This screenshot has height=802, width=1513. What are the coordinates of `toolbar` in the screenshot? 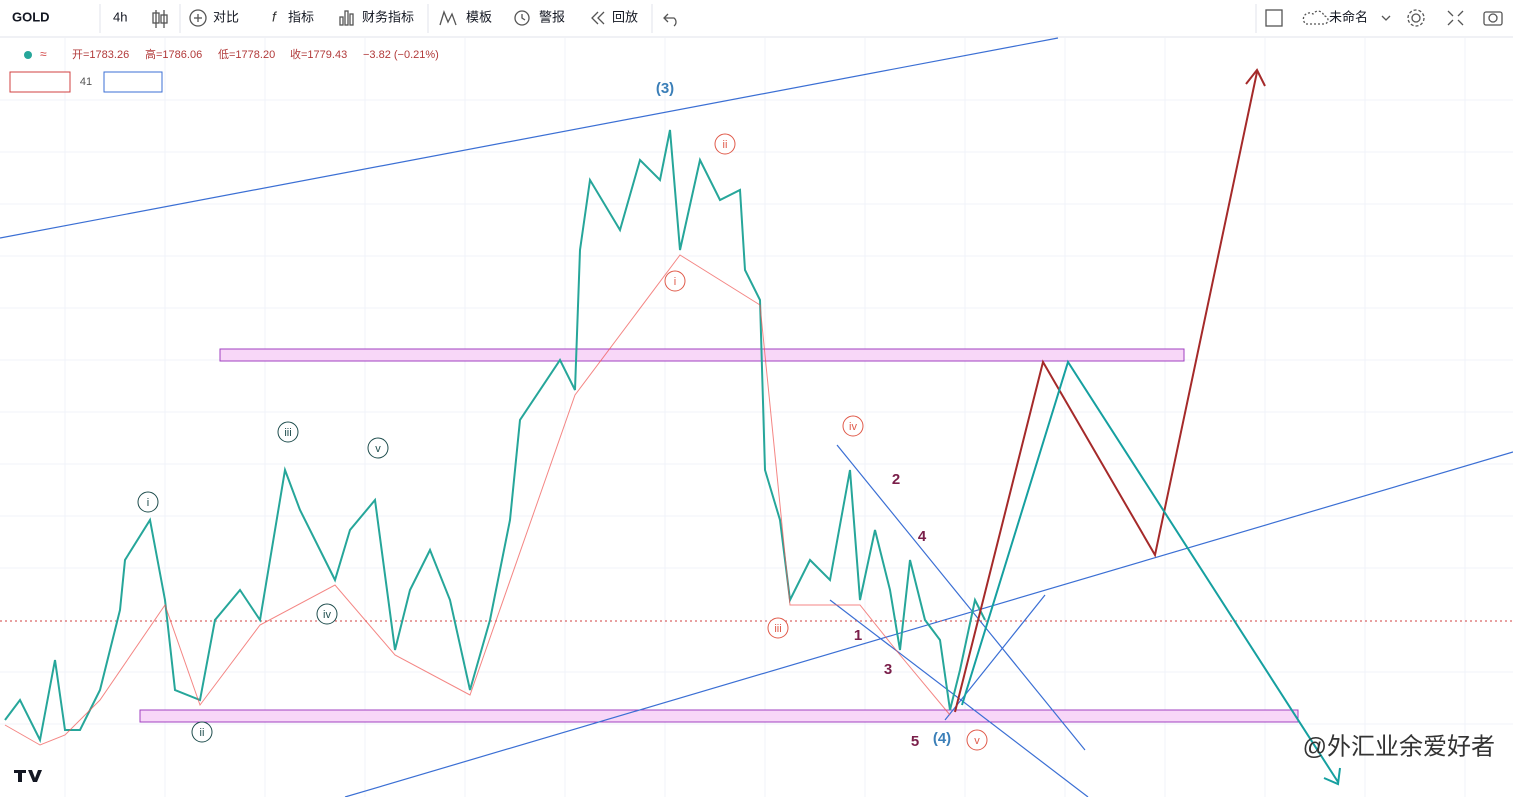 It's located at (756, 18).